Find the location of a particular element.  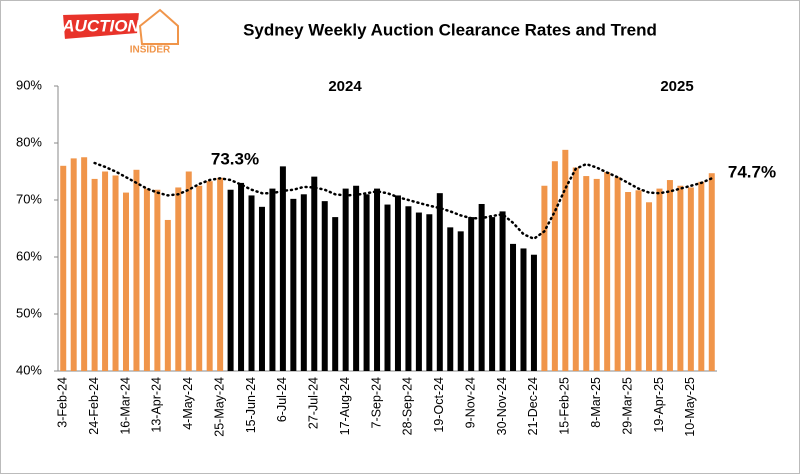

logo-text: AUCTION is located at coordinates (100, 25).